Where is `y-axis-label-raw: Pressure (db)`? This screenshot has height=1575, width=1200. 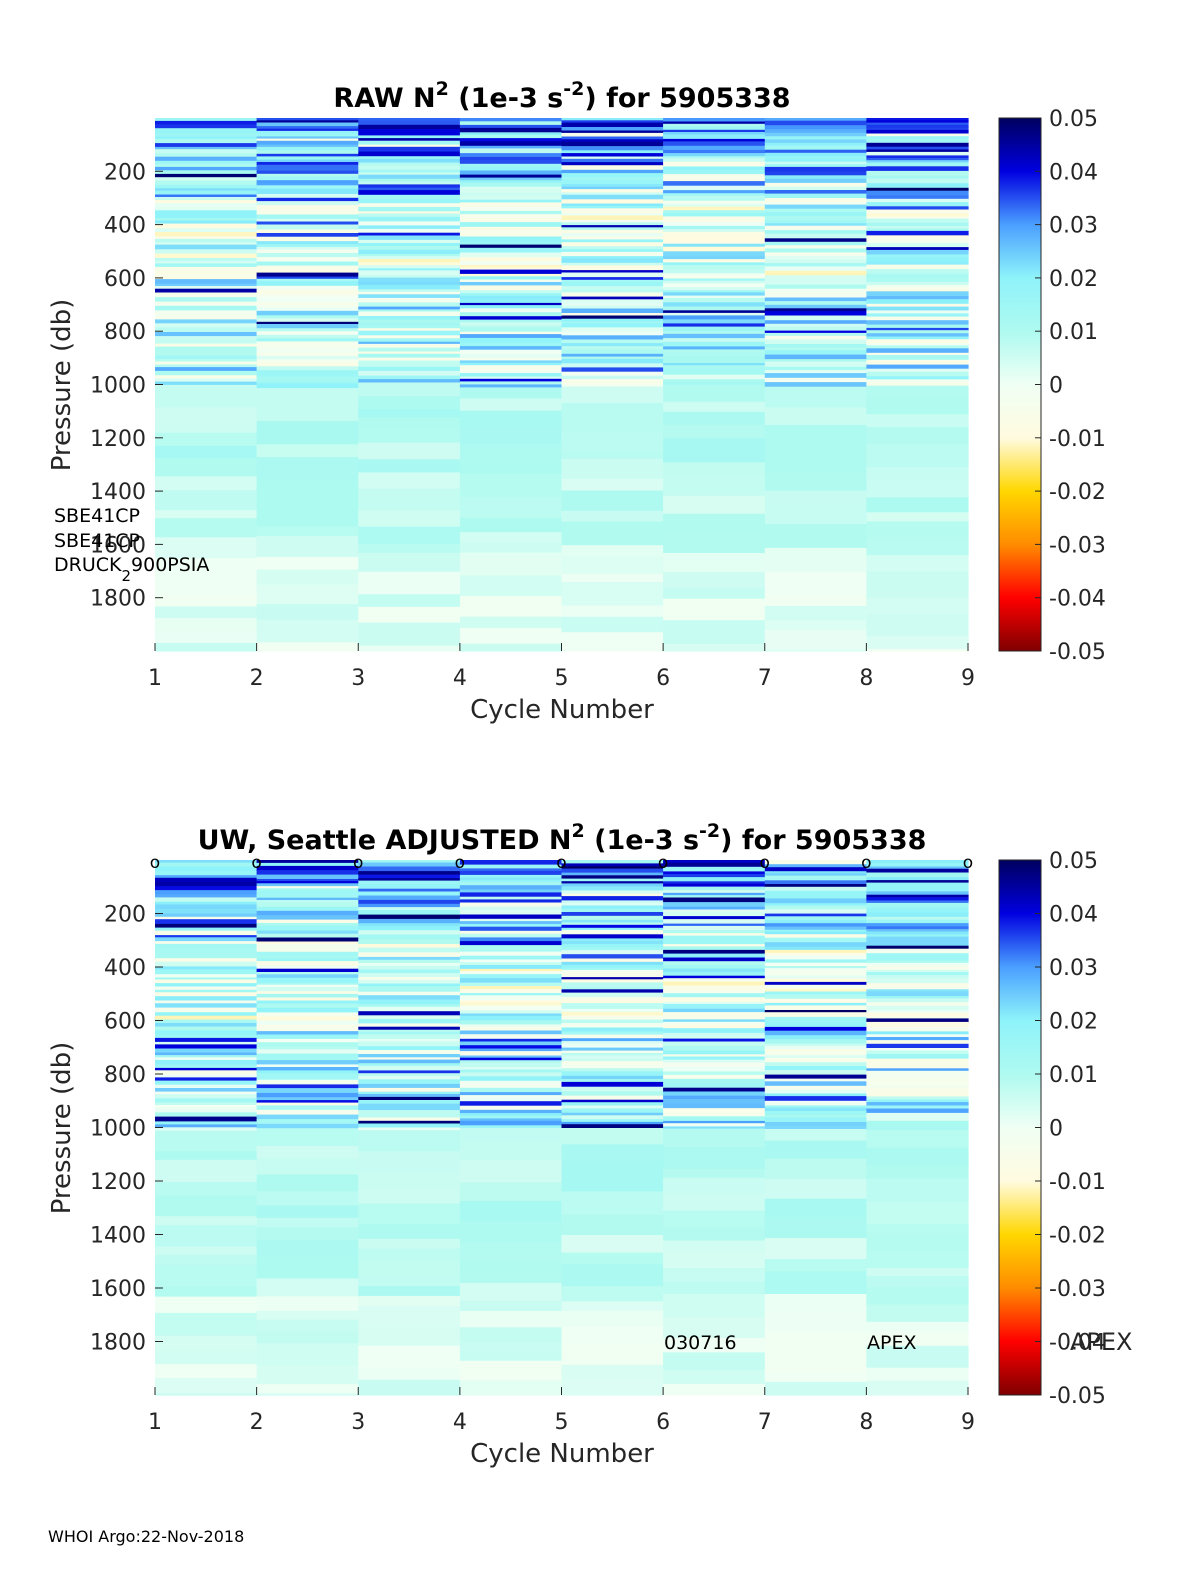 y-axis-label-raw: Pressure (db) is located at coordinates (62, 385).